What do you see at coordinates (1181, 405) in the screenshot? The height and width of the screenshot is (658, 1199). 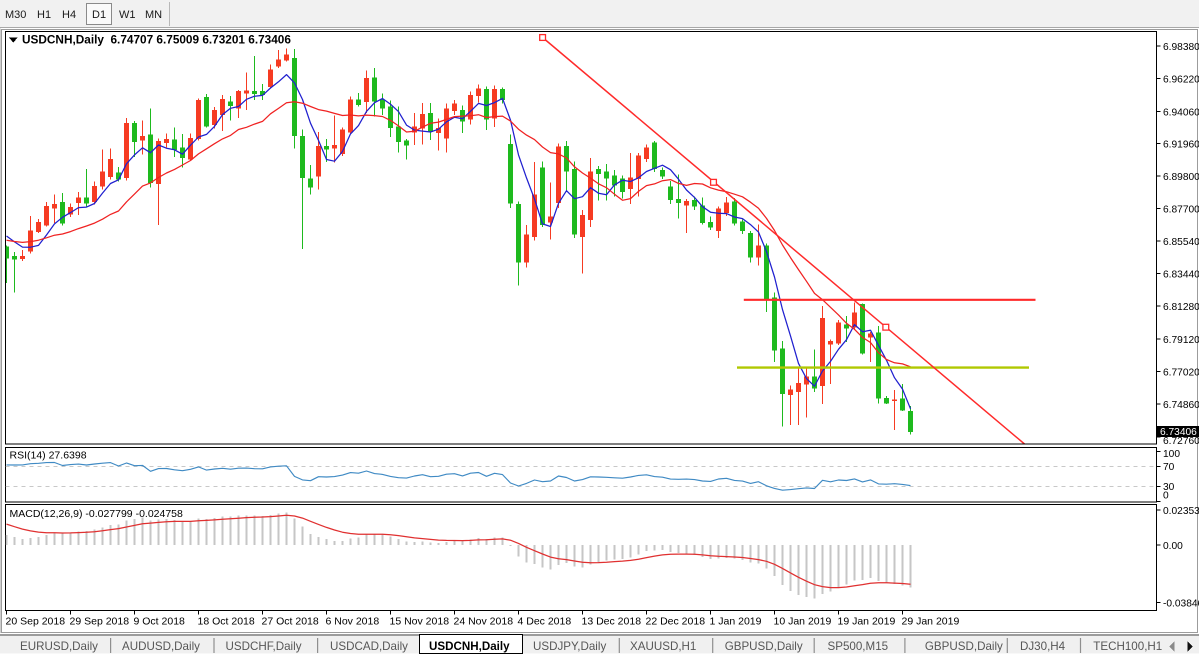 I see `svg-text: 6.74860` at bounding box center [1181, 405].